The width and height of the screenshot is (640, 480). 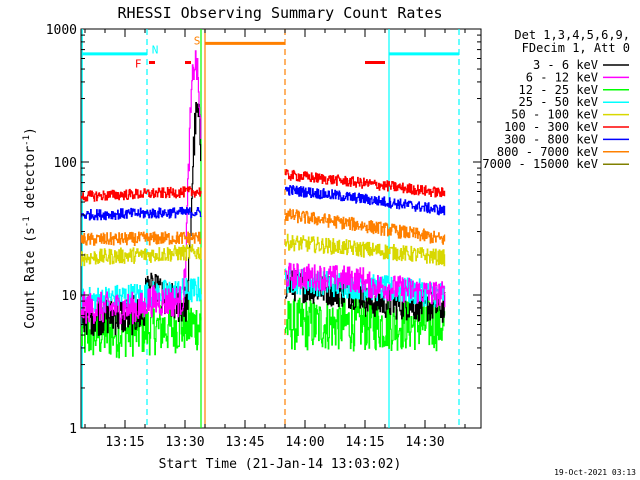 I want to click on y-axis-label-part: ), so click(x=30, y=131).